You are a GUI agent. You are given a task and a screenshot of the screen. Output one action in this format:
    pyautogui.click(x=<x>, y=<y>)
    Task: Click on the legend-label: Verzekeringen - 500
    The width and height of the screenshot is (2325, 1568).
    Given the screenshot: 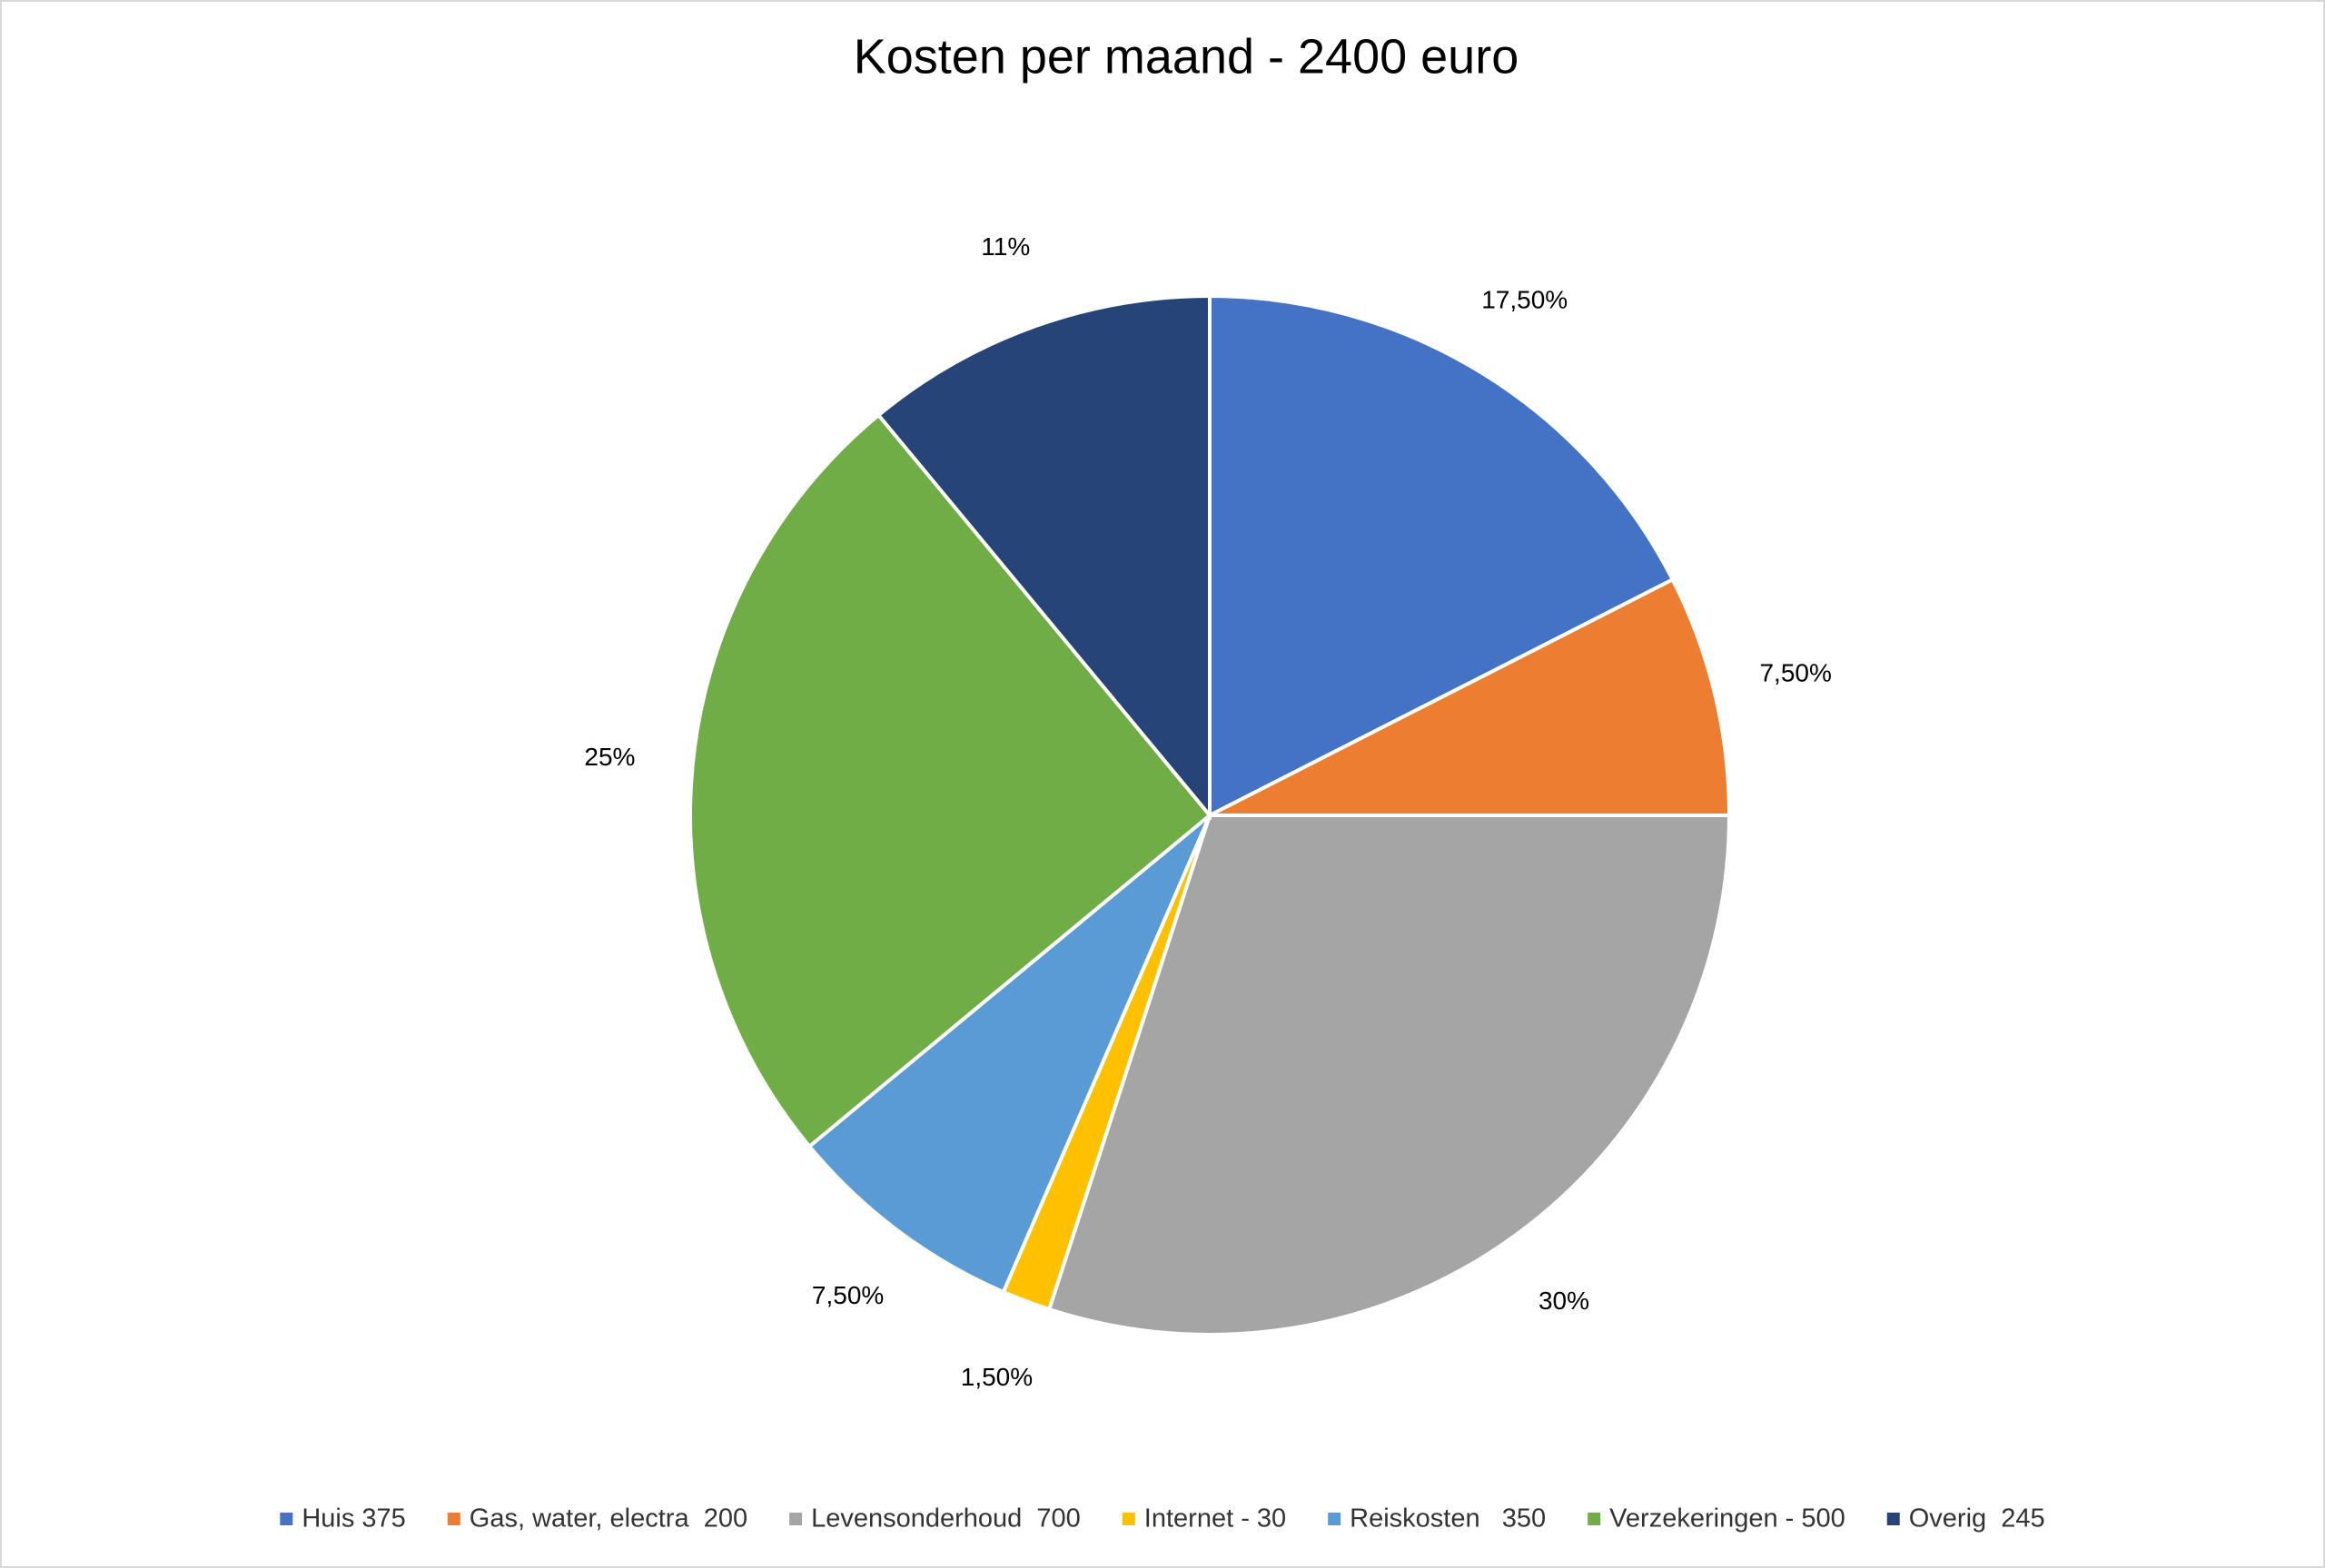 What is the action you would take?
    pyautogui.click(x=1727, y=1518)
    